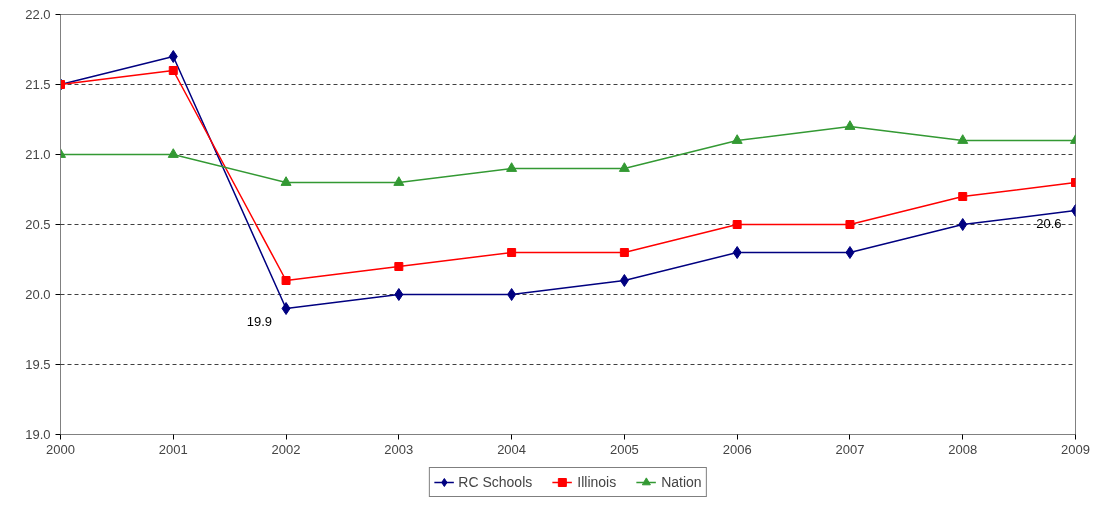  What do you see at coordinates (286, 449) in the screenshot?
I see `x-tick-label: 2002` at bounding box center [286, 449].